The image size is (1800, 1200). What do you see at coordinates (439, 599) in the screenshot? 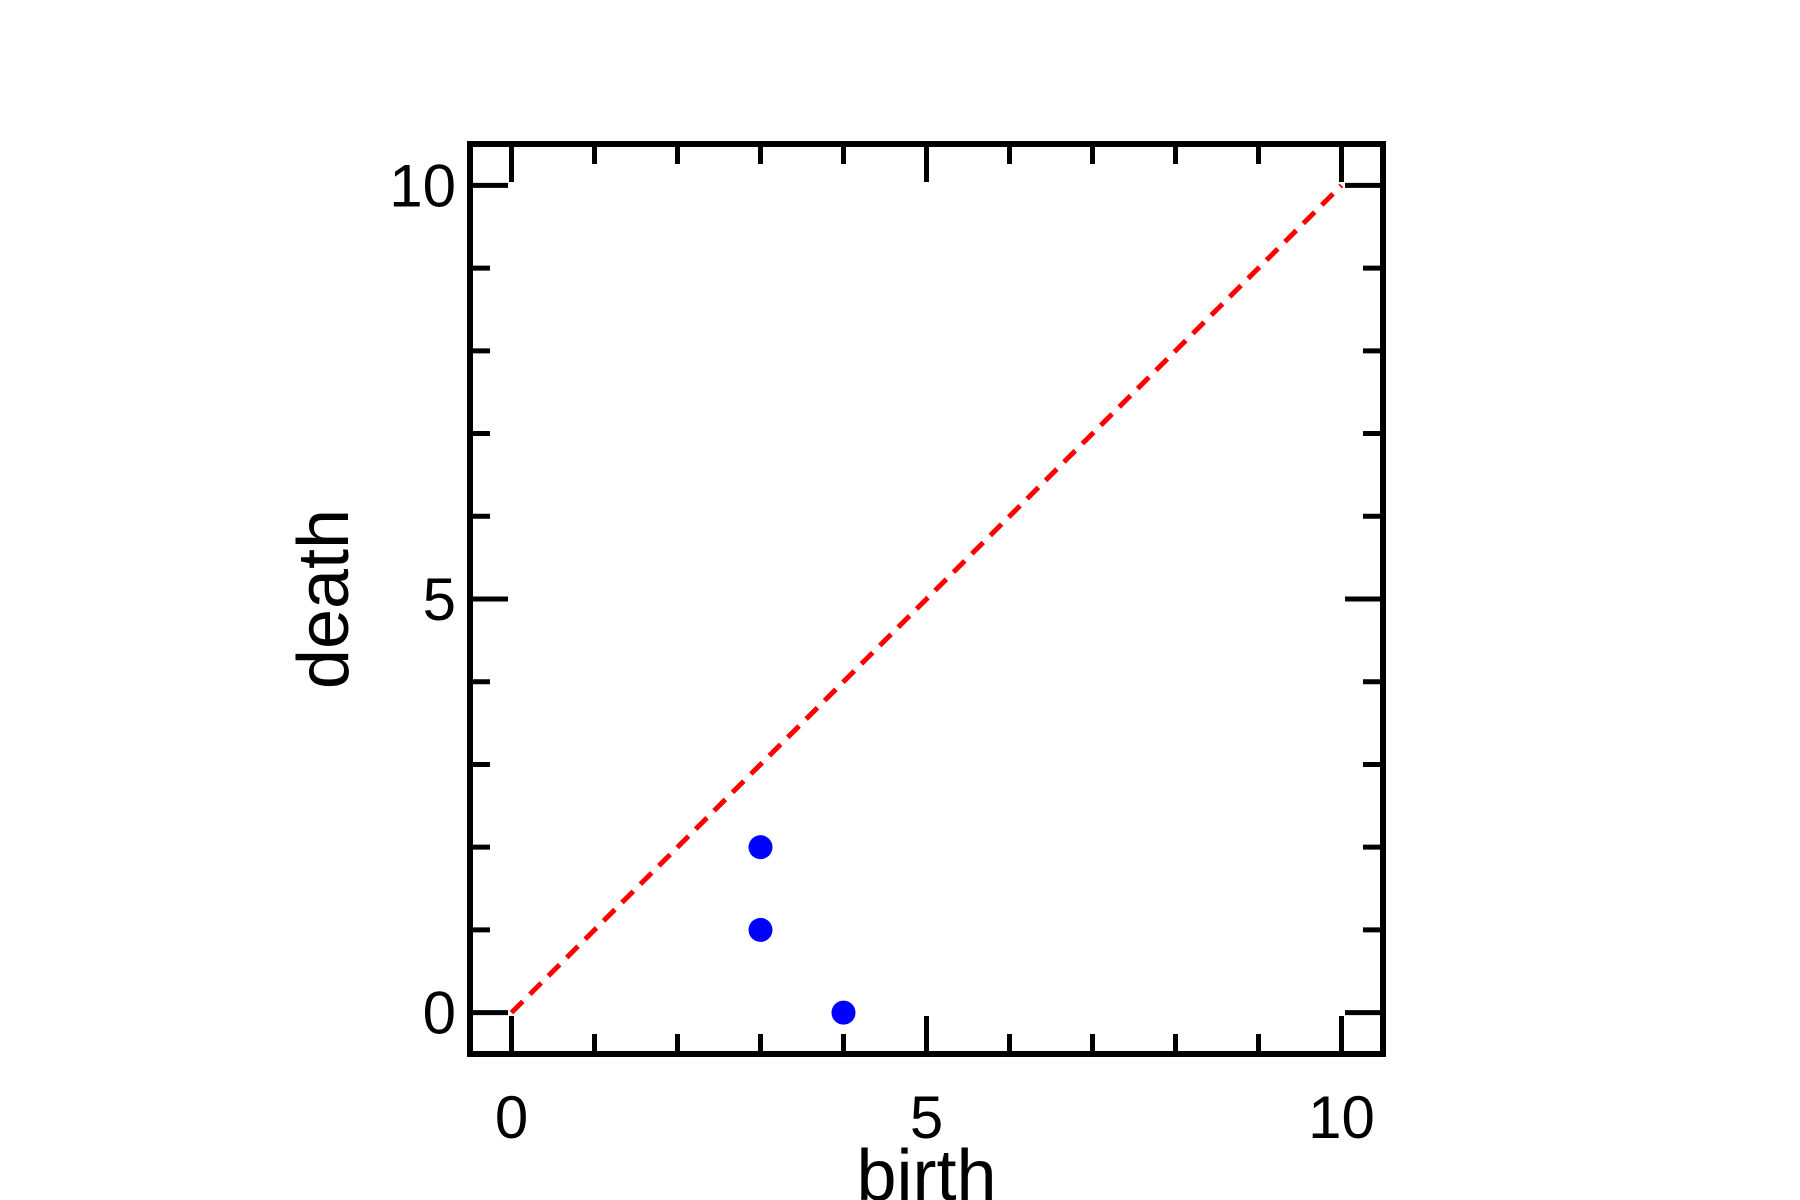
I see `y-tick-label: 5` at bounding box center [439, 599].